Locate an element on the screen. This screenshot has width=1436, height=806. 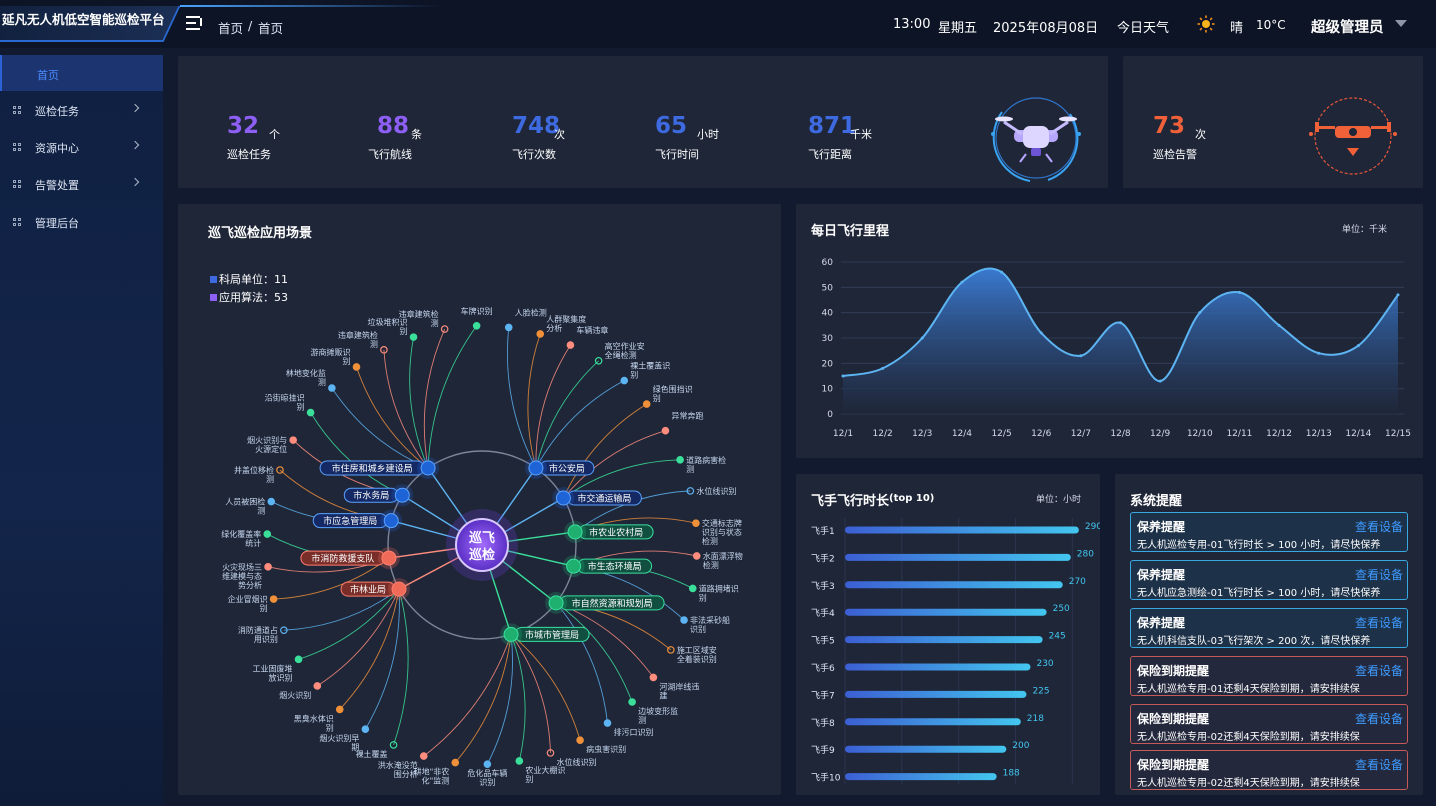
bar-category-label: 飞手3 is located at coordinates (823, 586).